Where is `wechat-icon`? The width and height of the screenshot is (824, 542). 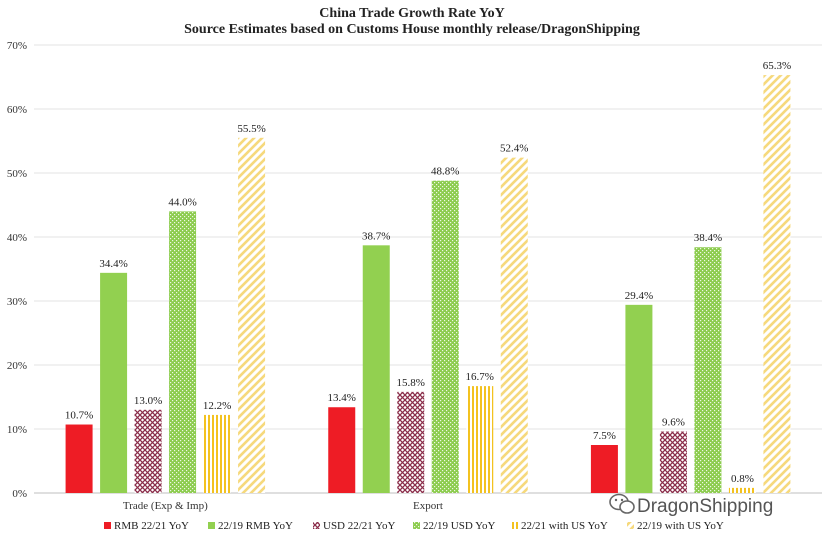
wechat-icon is located at coordinates (622, 503).